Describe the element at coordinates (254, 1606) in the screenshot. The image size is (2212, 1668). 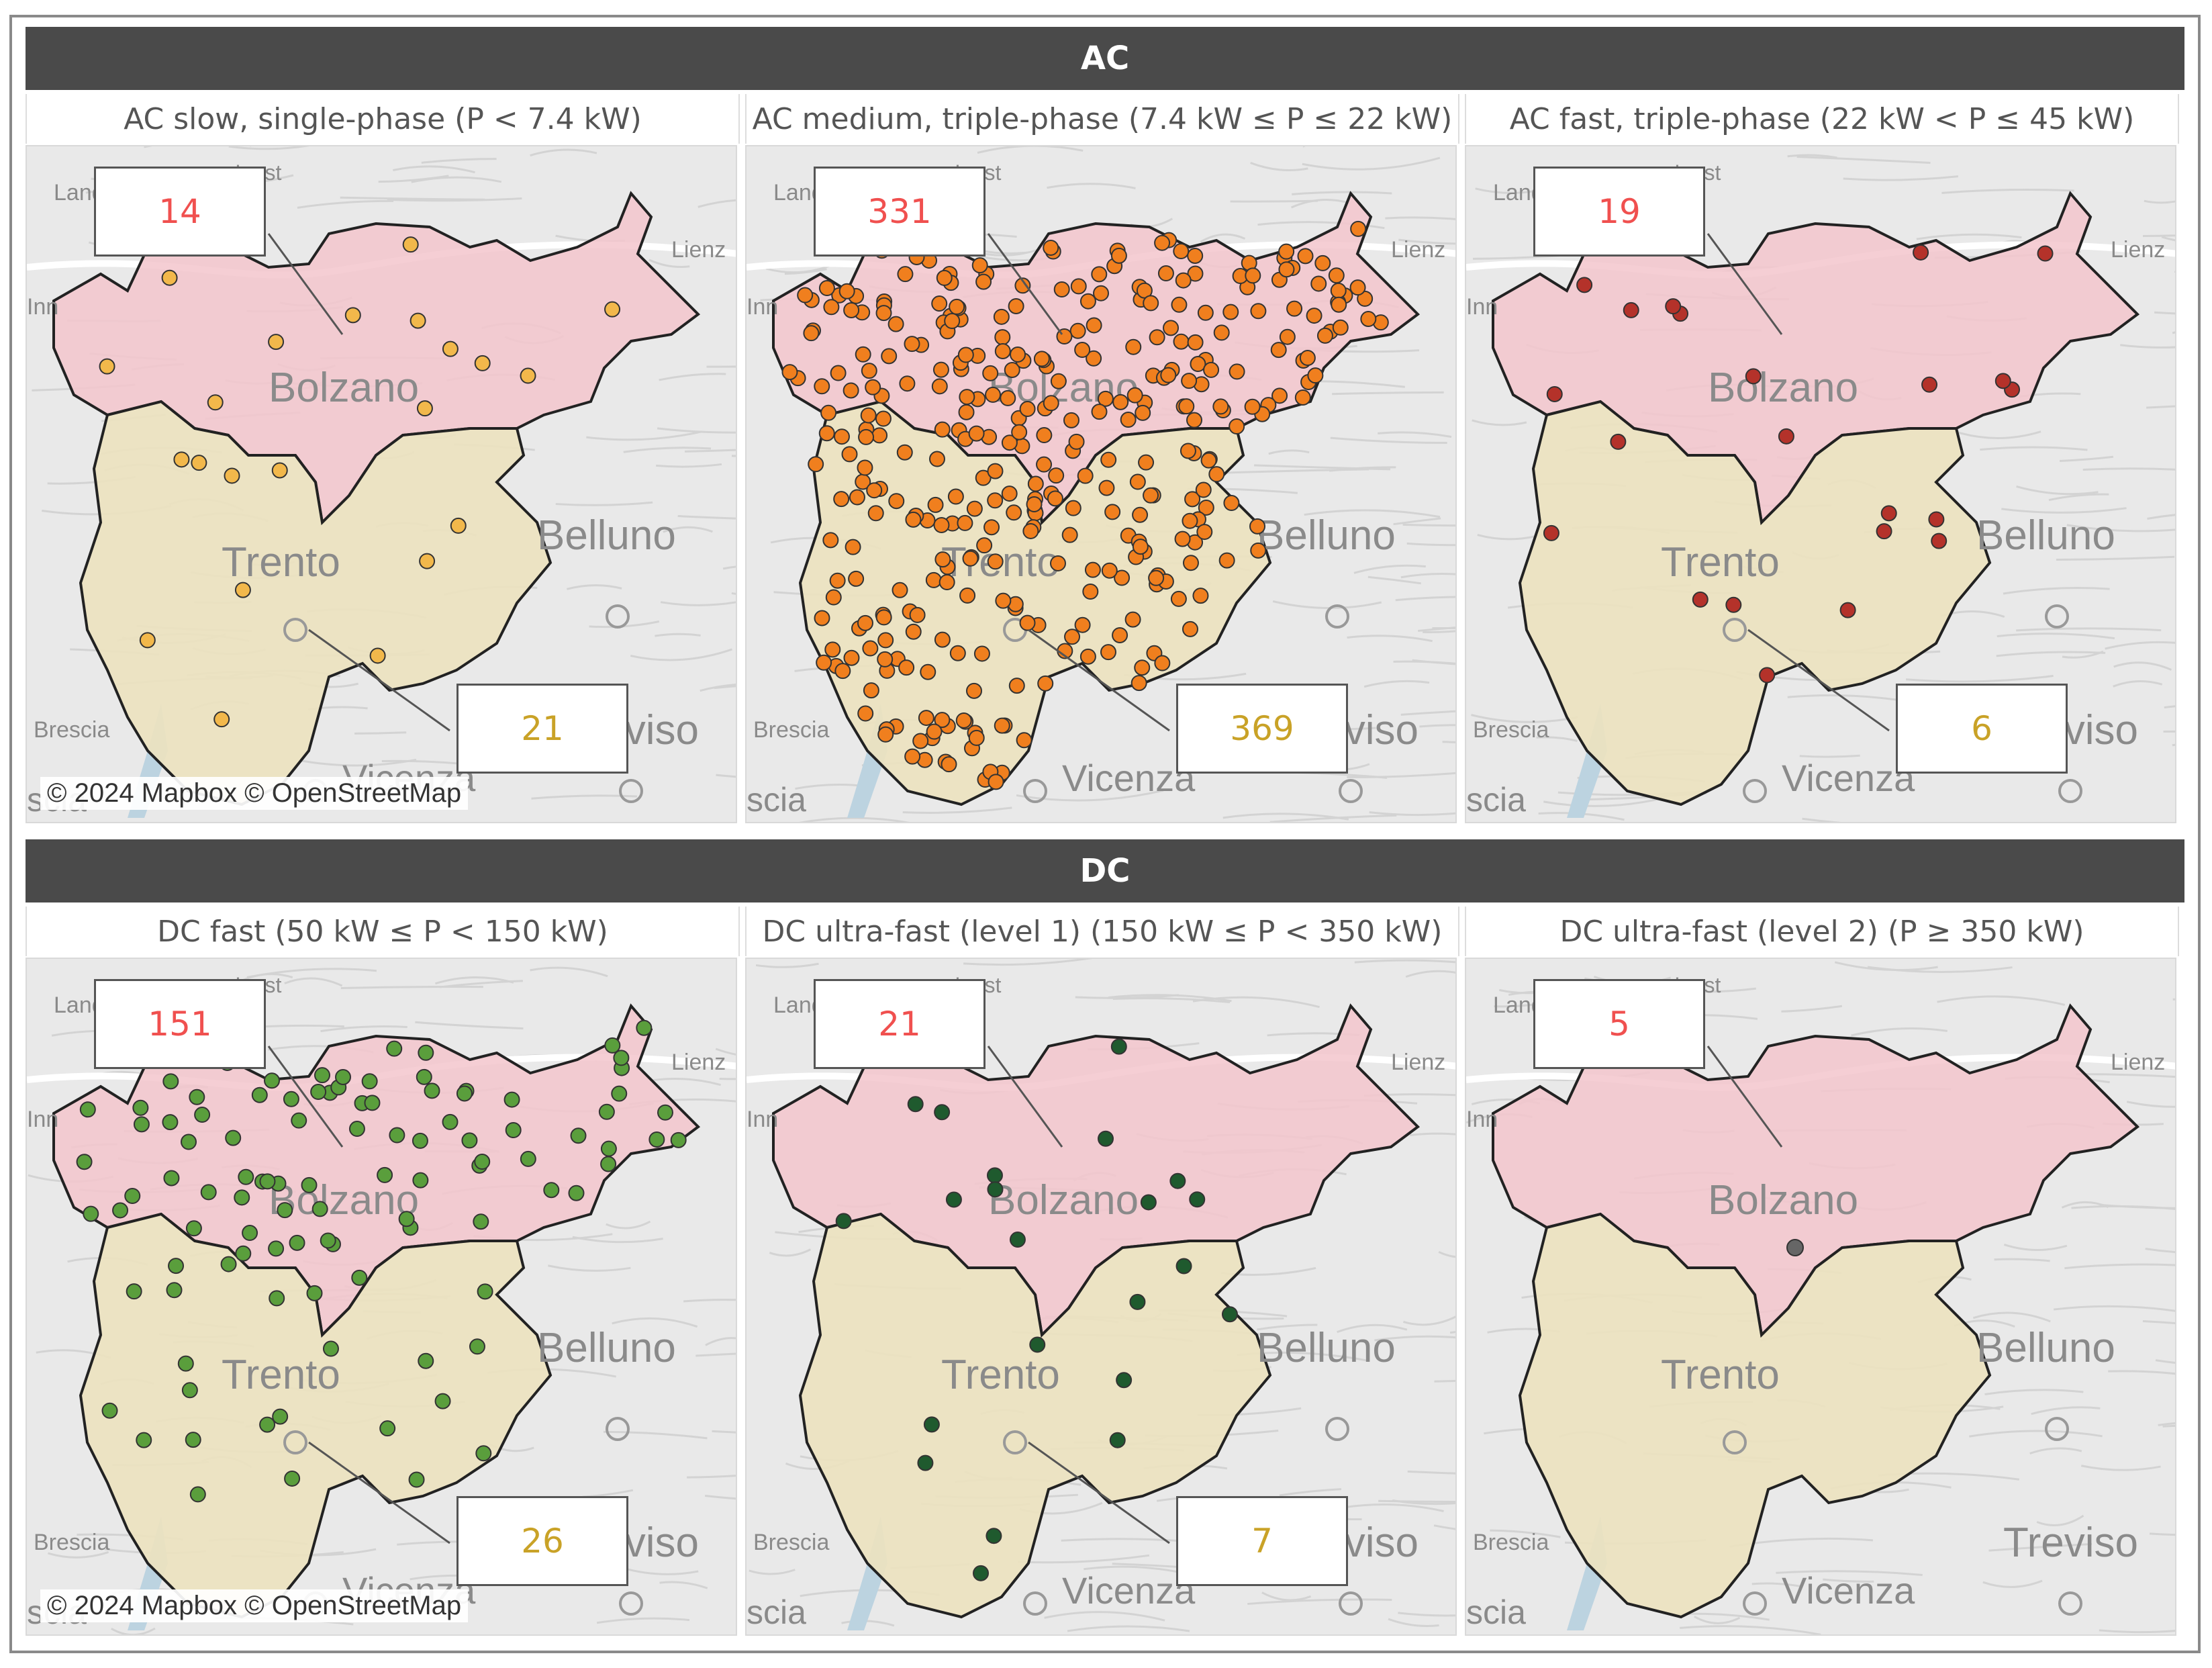
I see `map-copyright: © 2024 Mapbox © OpenStreetMap` at that location.